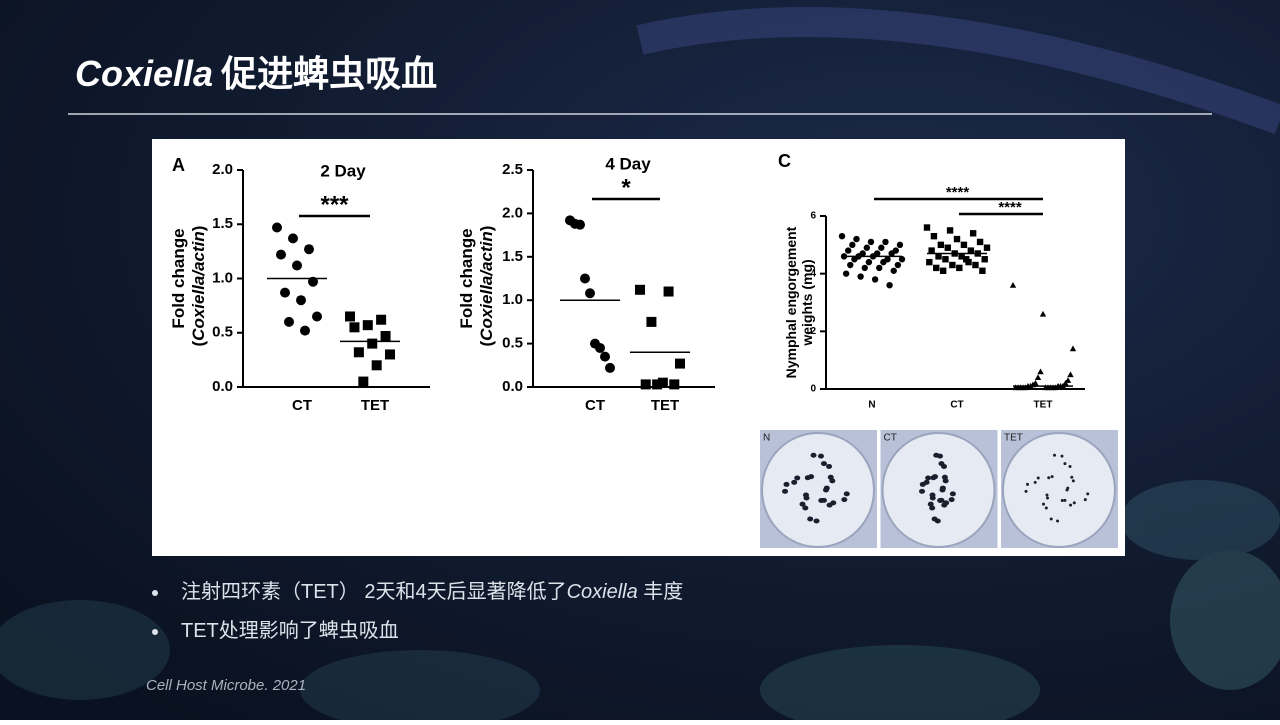 The image size is (1280, 725). I want to click on y-tick-label: 2.0, so click(222, 169).